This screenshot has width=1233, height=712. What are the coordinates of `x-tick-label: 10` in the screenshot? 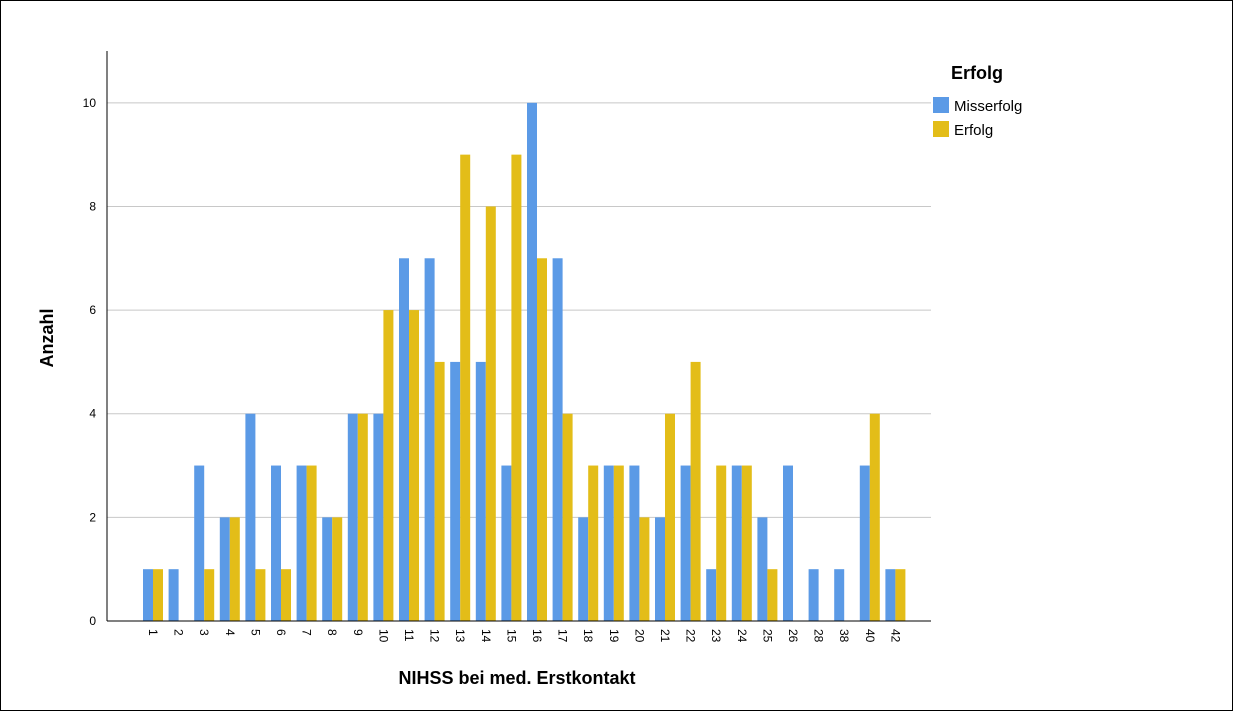 It's located at (383, 636).